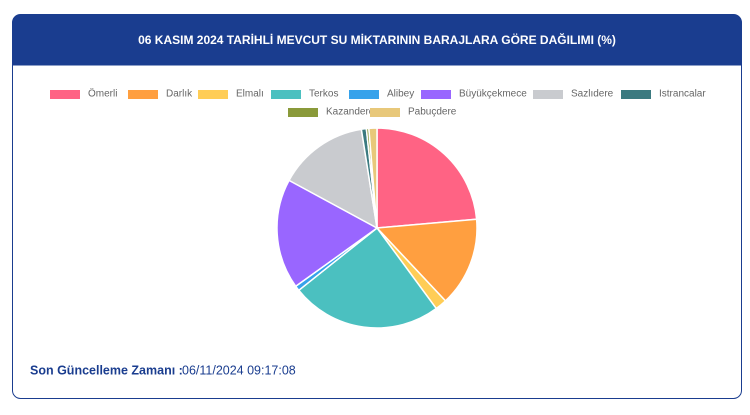 This screenshot has height=415, width=750. What do you see at coordinates (106, 370) in the screenshot?
I see `footer-label: Son Güncelleme Zamanı :` at bounding box center [106, 370].